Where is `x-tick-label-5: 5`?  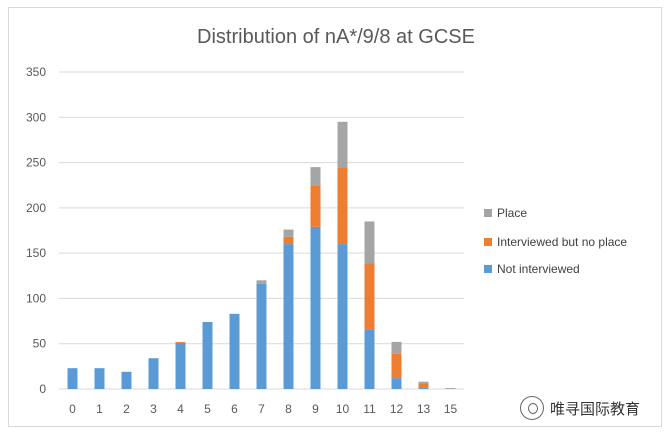
x-tick-label-5: 5 is located at coordinates (207, 409).